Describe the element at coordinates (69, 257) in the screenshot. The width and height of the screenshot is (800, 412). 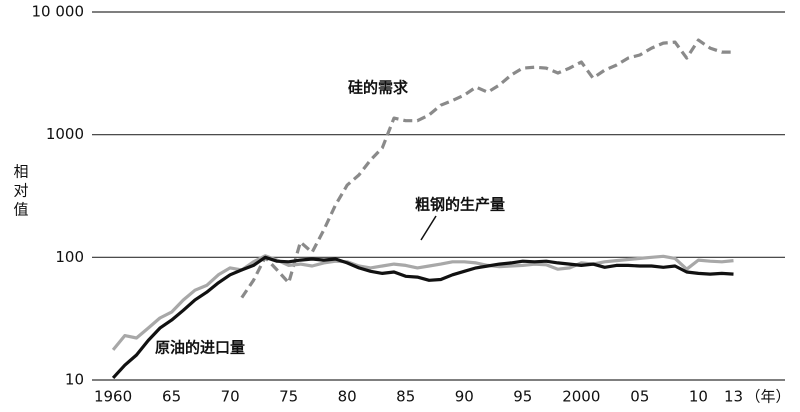
I see `y-tick-label: 100` at that location.